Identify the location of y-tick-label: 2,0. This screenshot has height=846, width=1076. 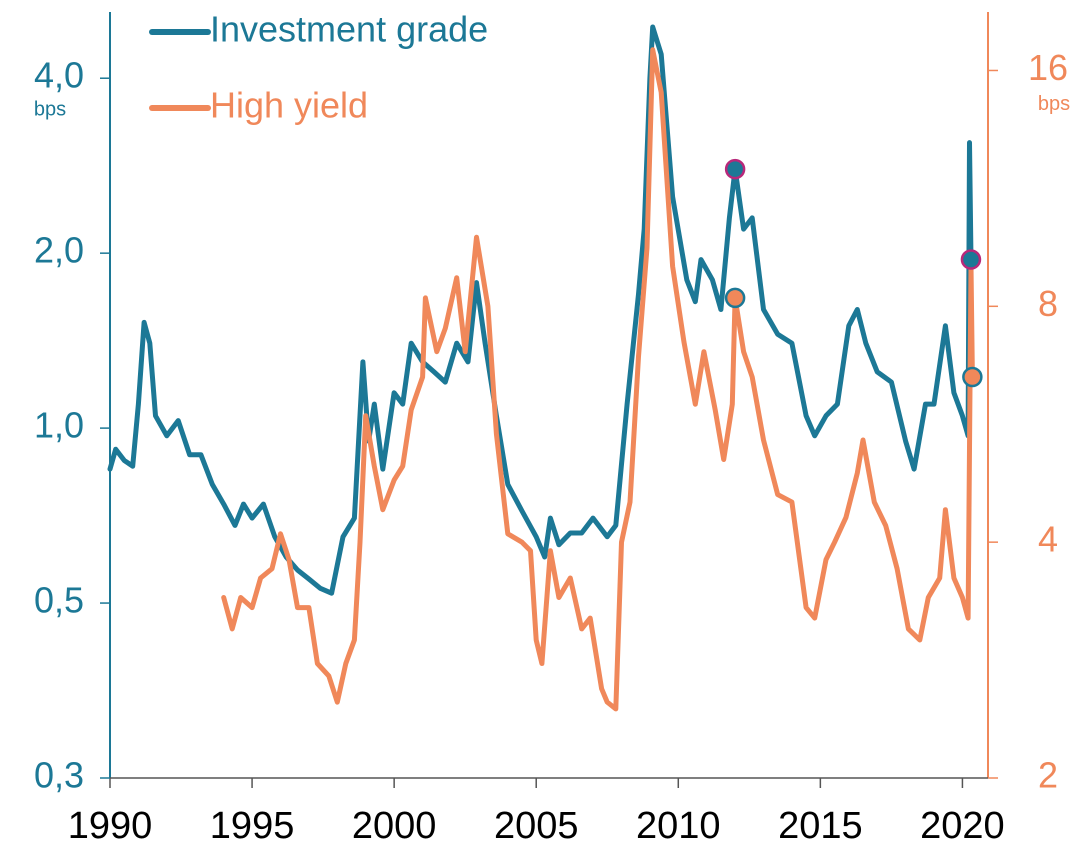
(59, 250).